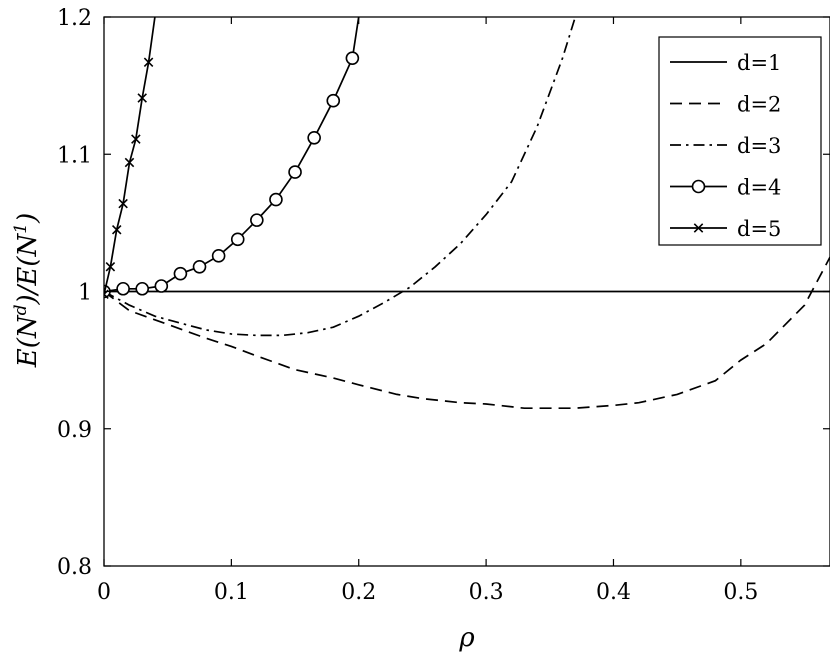 This screenshot has height=665, width=830. What do you see at coordinates (21, 228) in the screenshot?
I see `y-axis-label-sup-1: 1` at bounding box center [21, 228].